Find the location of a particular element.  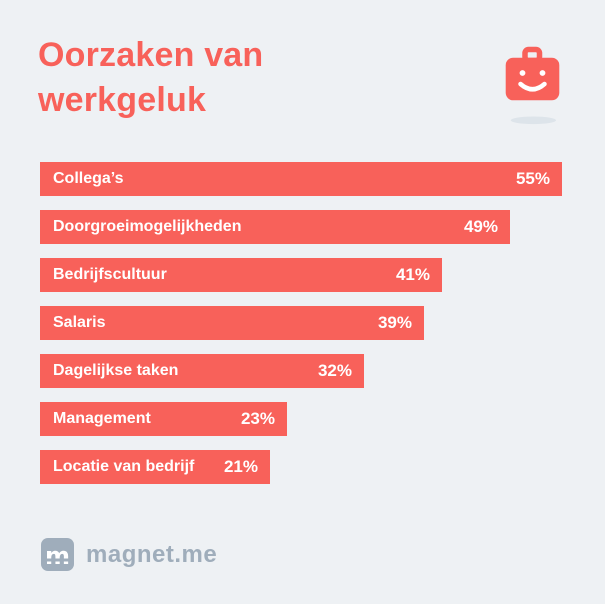

svg-text: m is located at coordinates (57, 556).